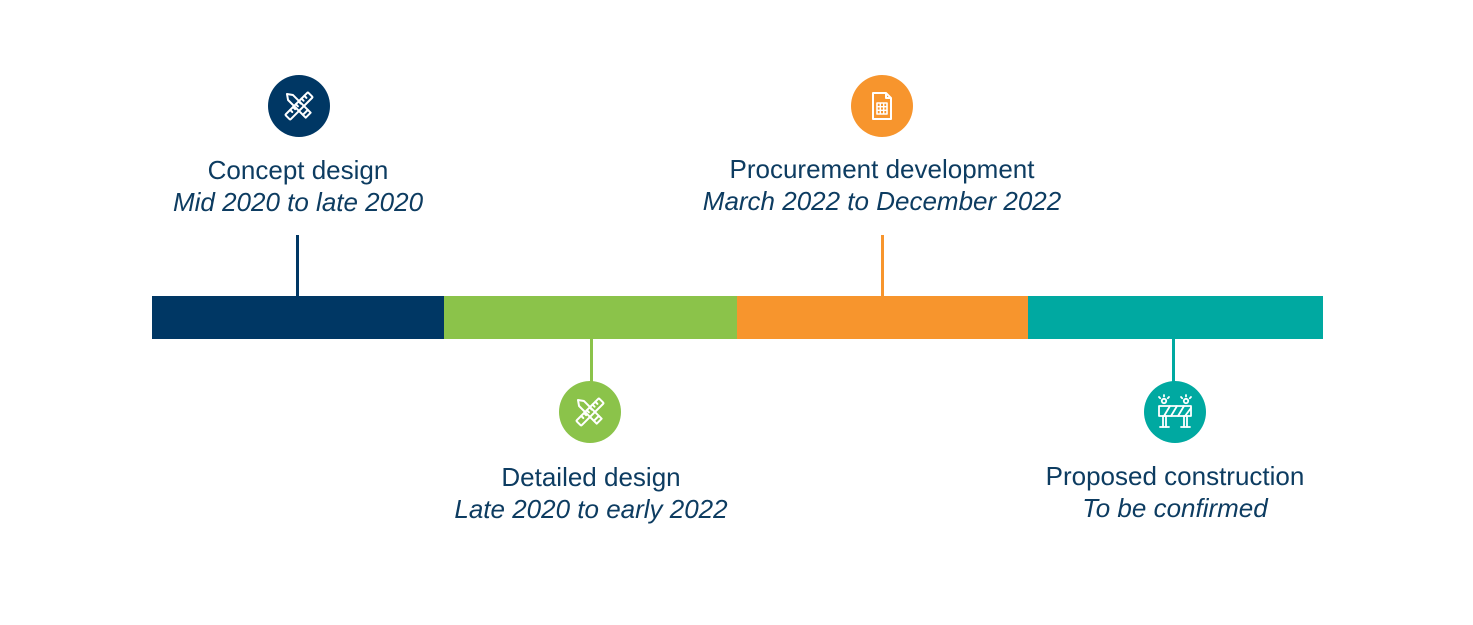  Describe the element at coordinates (298, 186) in the screenshot. I see `phase-label-concept: Concept design Mid 2020 to late 2020` at that location.